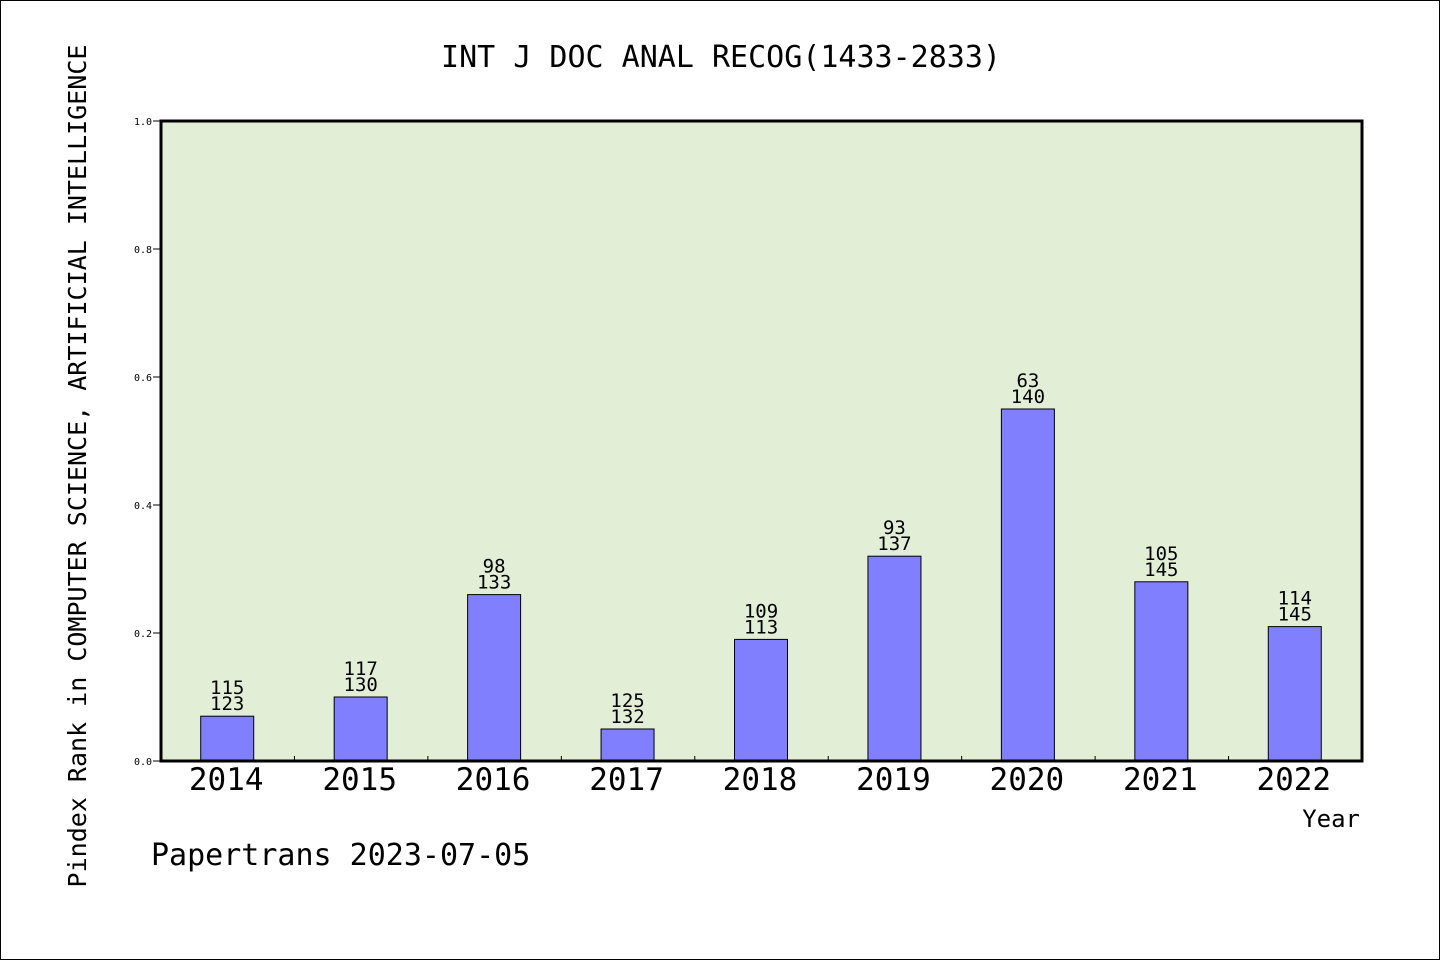  Describe the element at coordinates (1028, 397) in the screenshot. I see `bar-total-label: 140` at that location.